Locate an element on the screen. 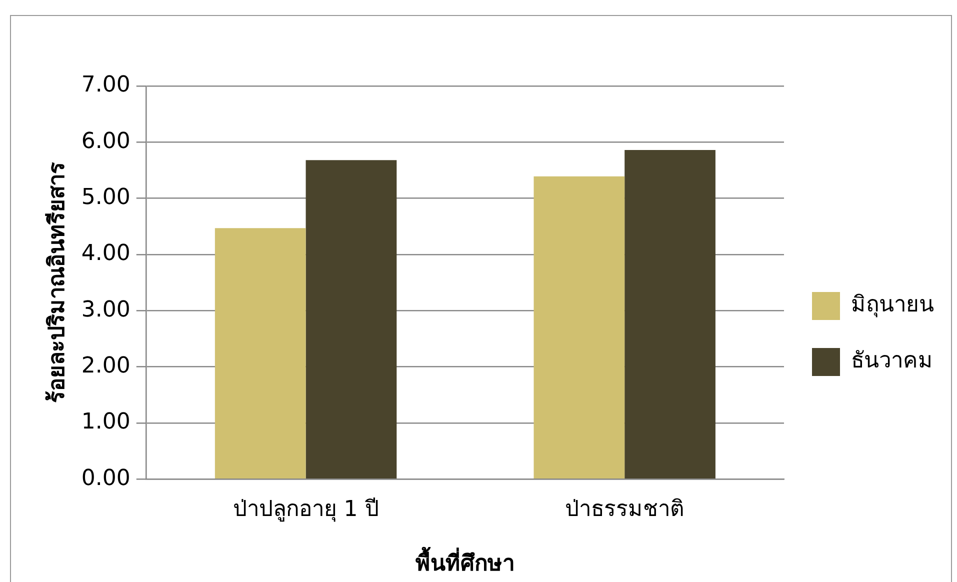  x-tick-label: ป่าธรรมชาติ is located at coordinates (624, 509).